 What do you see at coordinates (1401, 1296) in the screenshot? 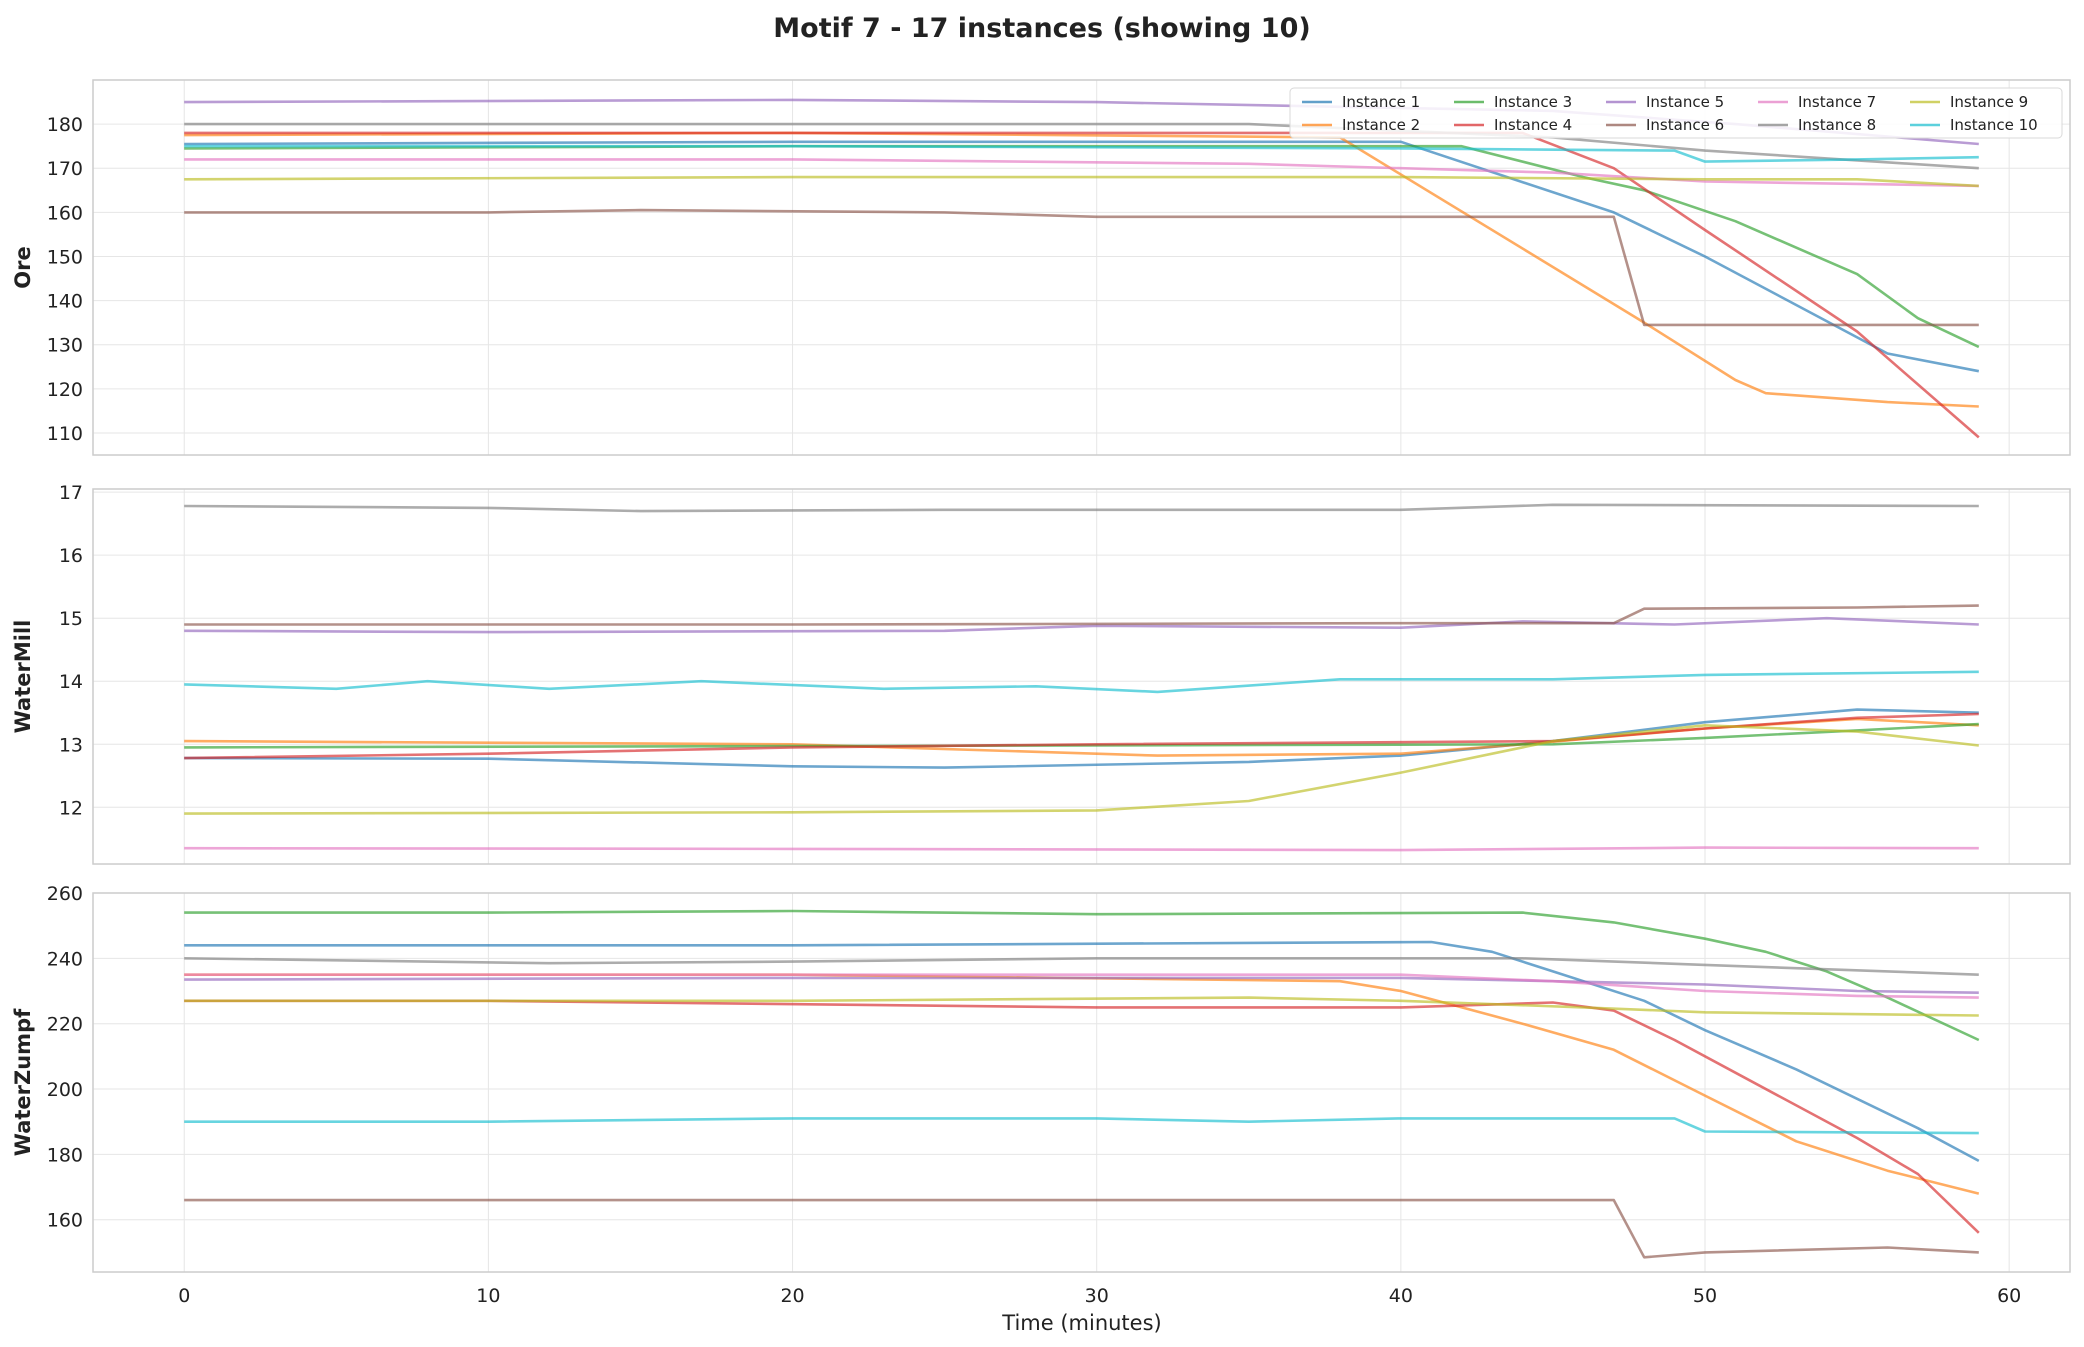
I see `x-tick-label: 40` at bounding box center [1401, 1296].